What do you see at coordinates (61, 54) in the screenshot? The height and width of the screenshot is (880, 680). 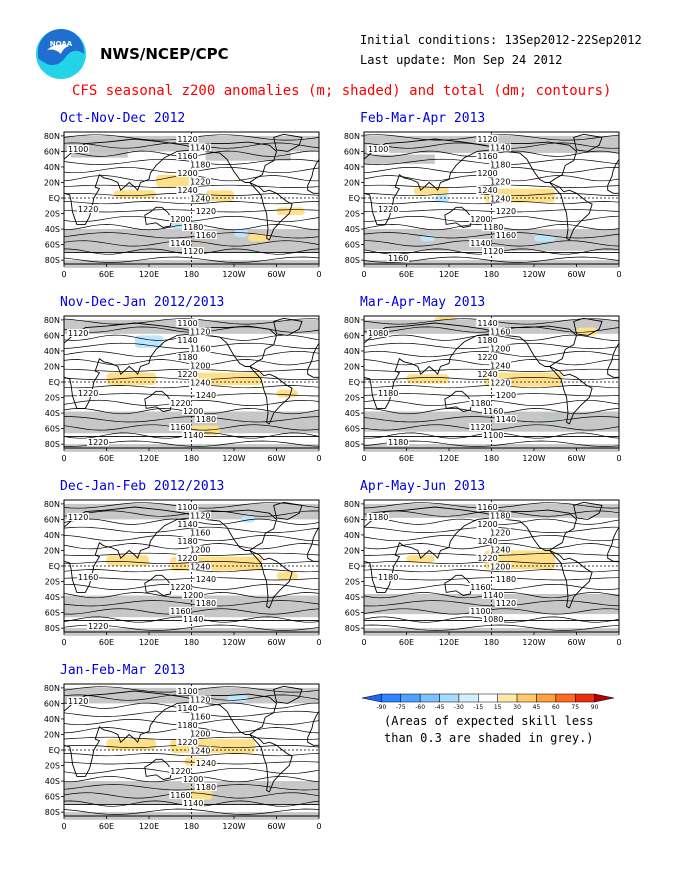 I see `noaa-logo: NOAA` at bounding box center [61, 54].